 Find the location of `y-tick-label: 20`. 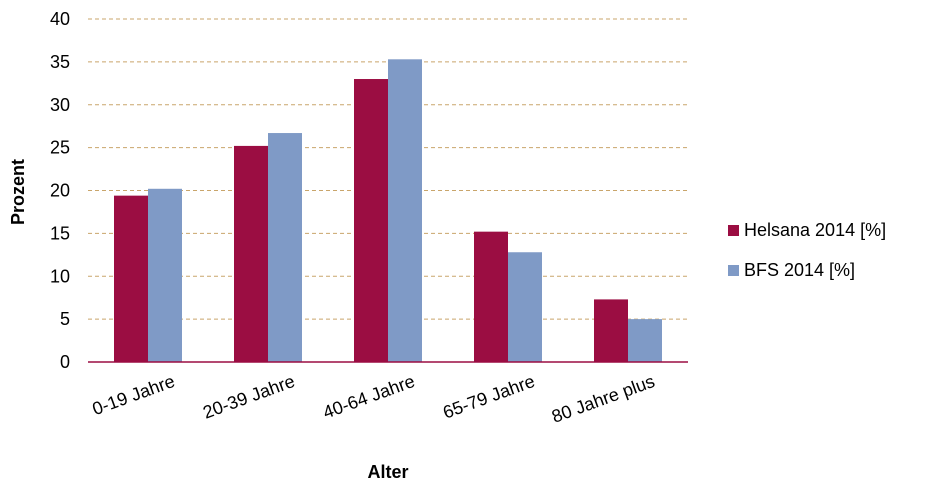

y-tick-label: 20 is located at coordinates (60, 191).